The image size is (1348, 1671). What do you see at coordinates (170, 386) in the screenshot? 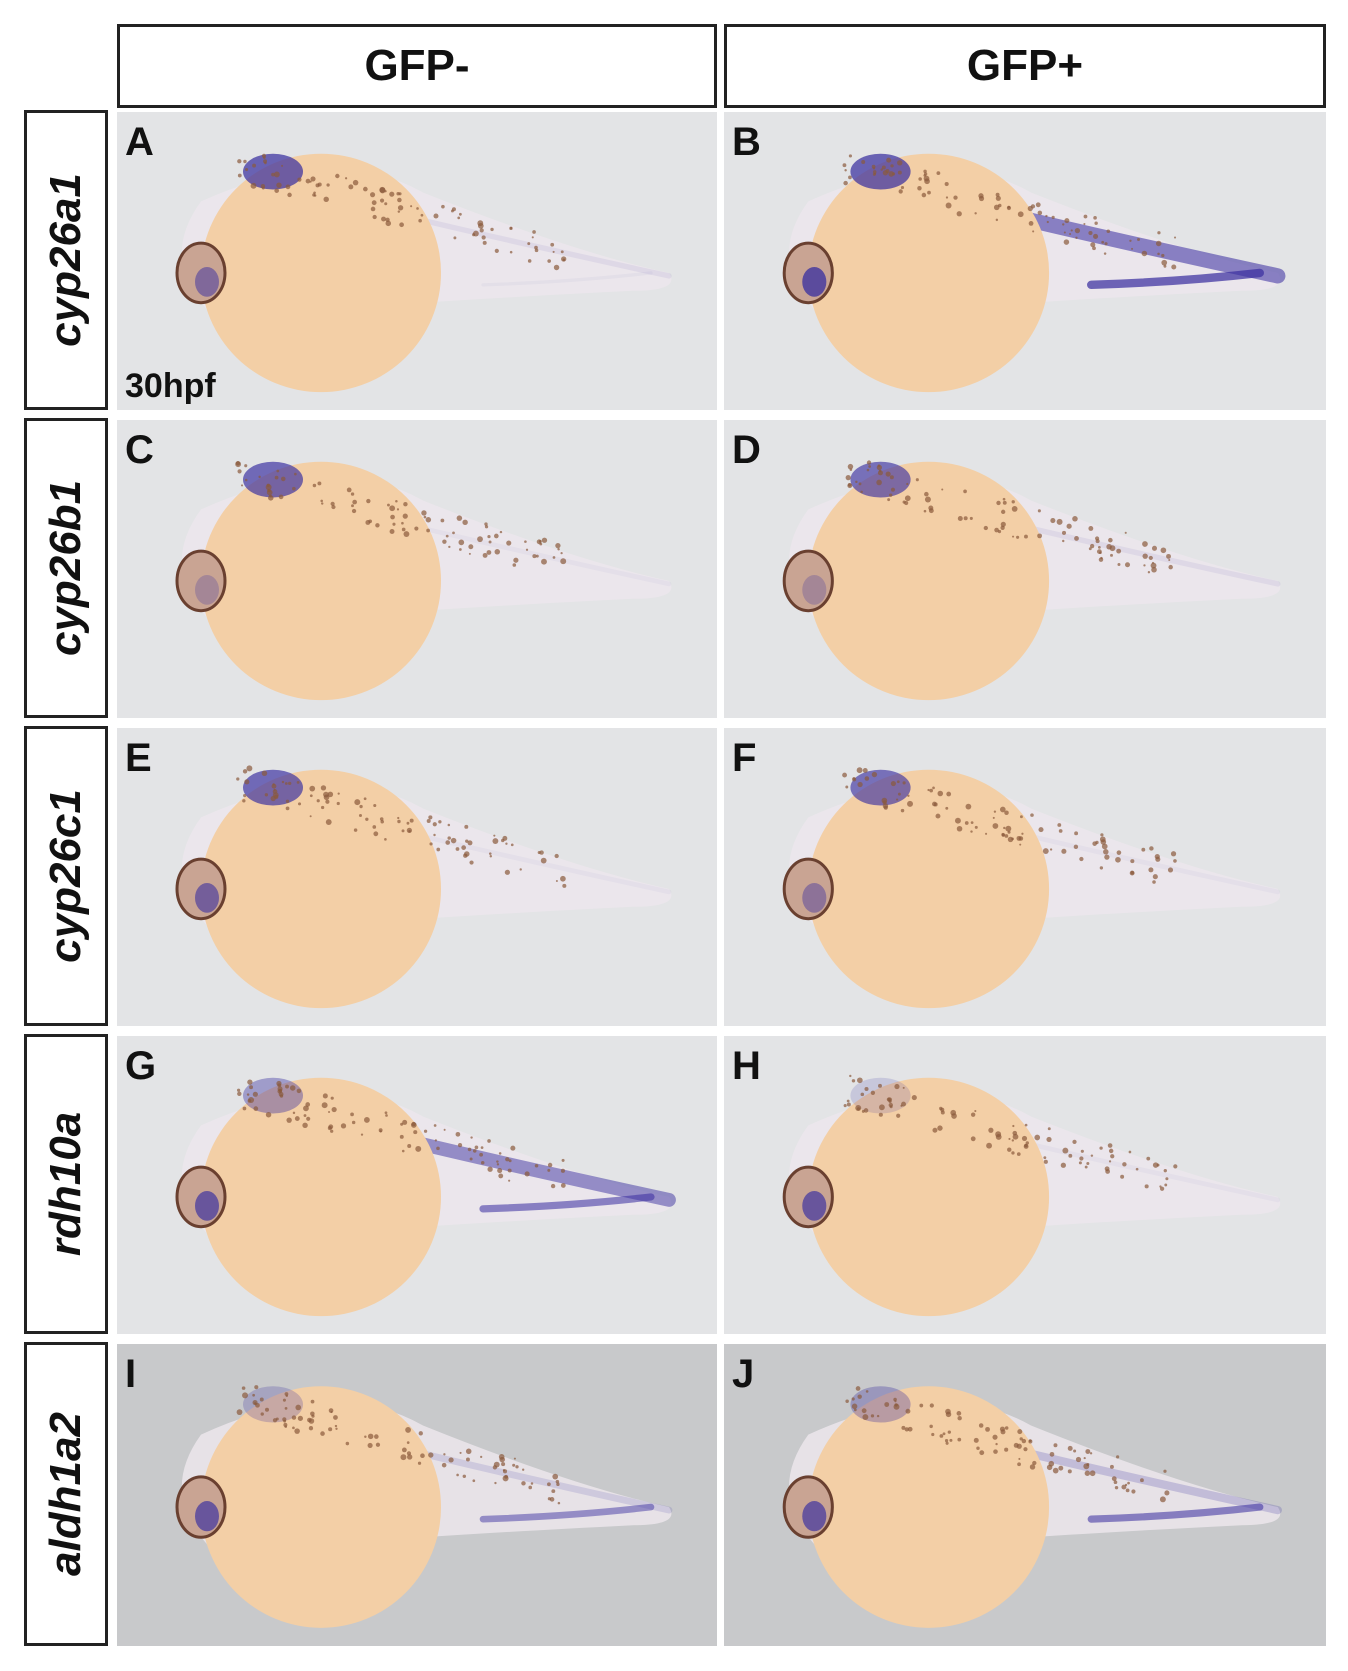
I see `stage-label: 30hpf` at bounding box center [170, 386].